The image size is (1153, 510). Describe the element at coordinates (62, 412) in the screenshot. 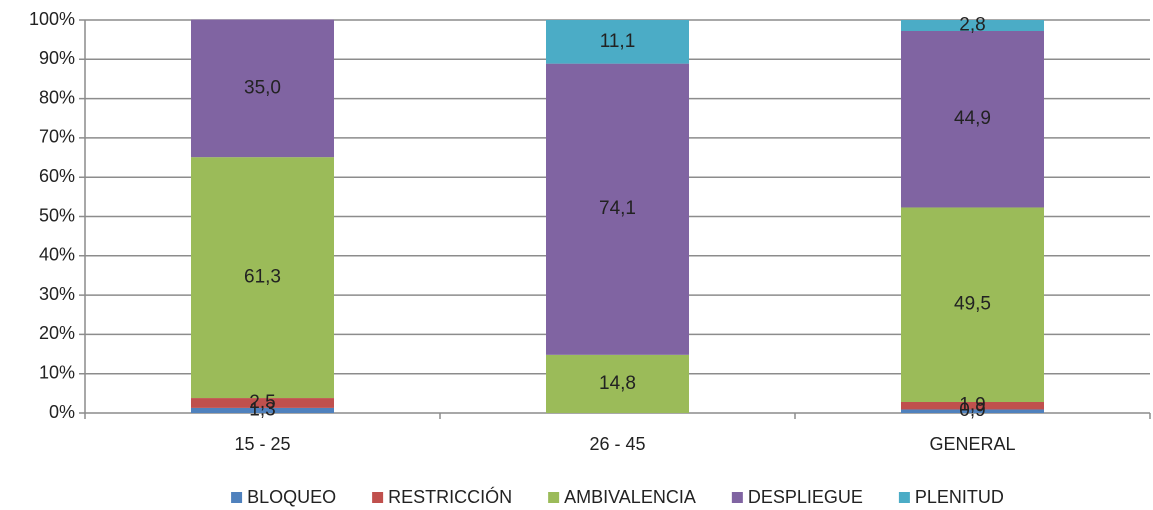

I see `y-tick-label: 0%` at that location.